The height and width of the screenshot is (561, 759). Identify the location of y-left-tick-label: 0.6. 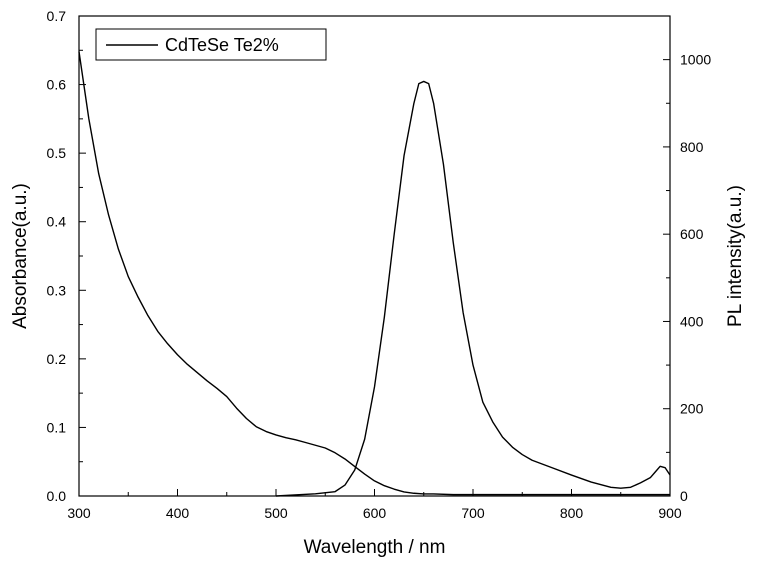
(57, 85).